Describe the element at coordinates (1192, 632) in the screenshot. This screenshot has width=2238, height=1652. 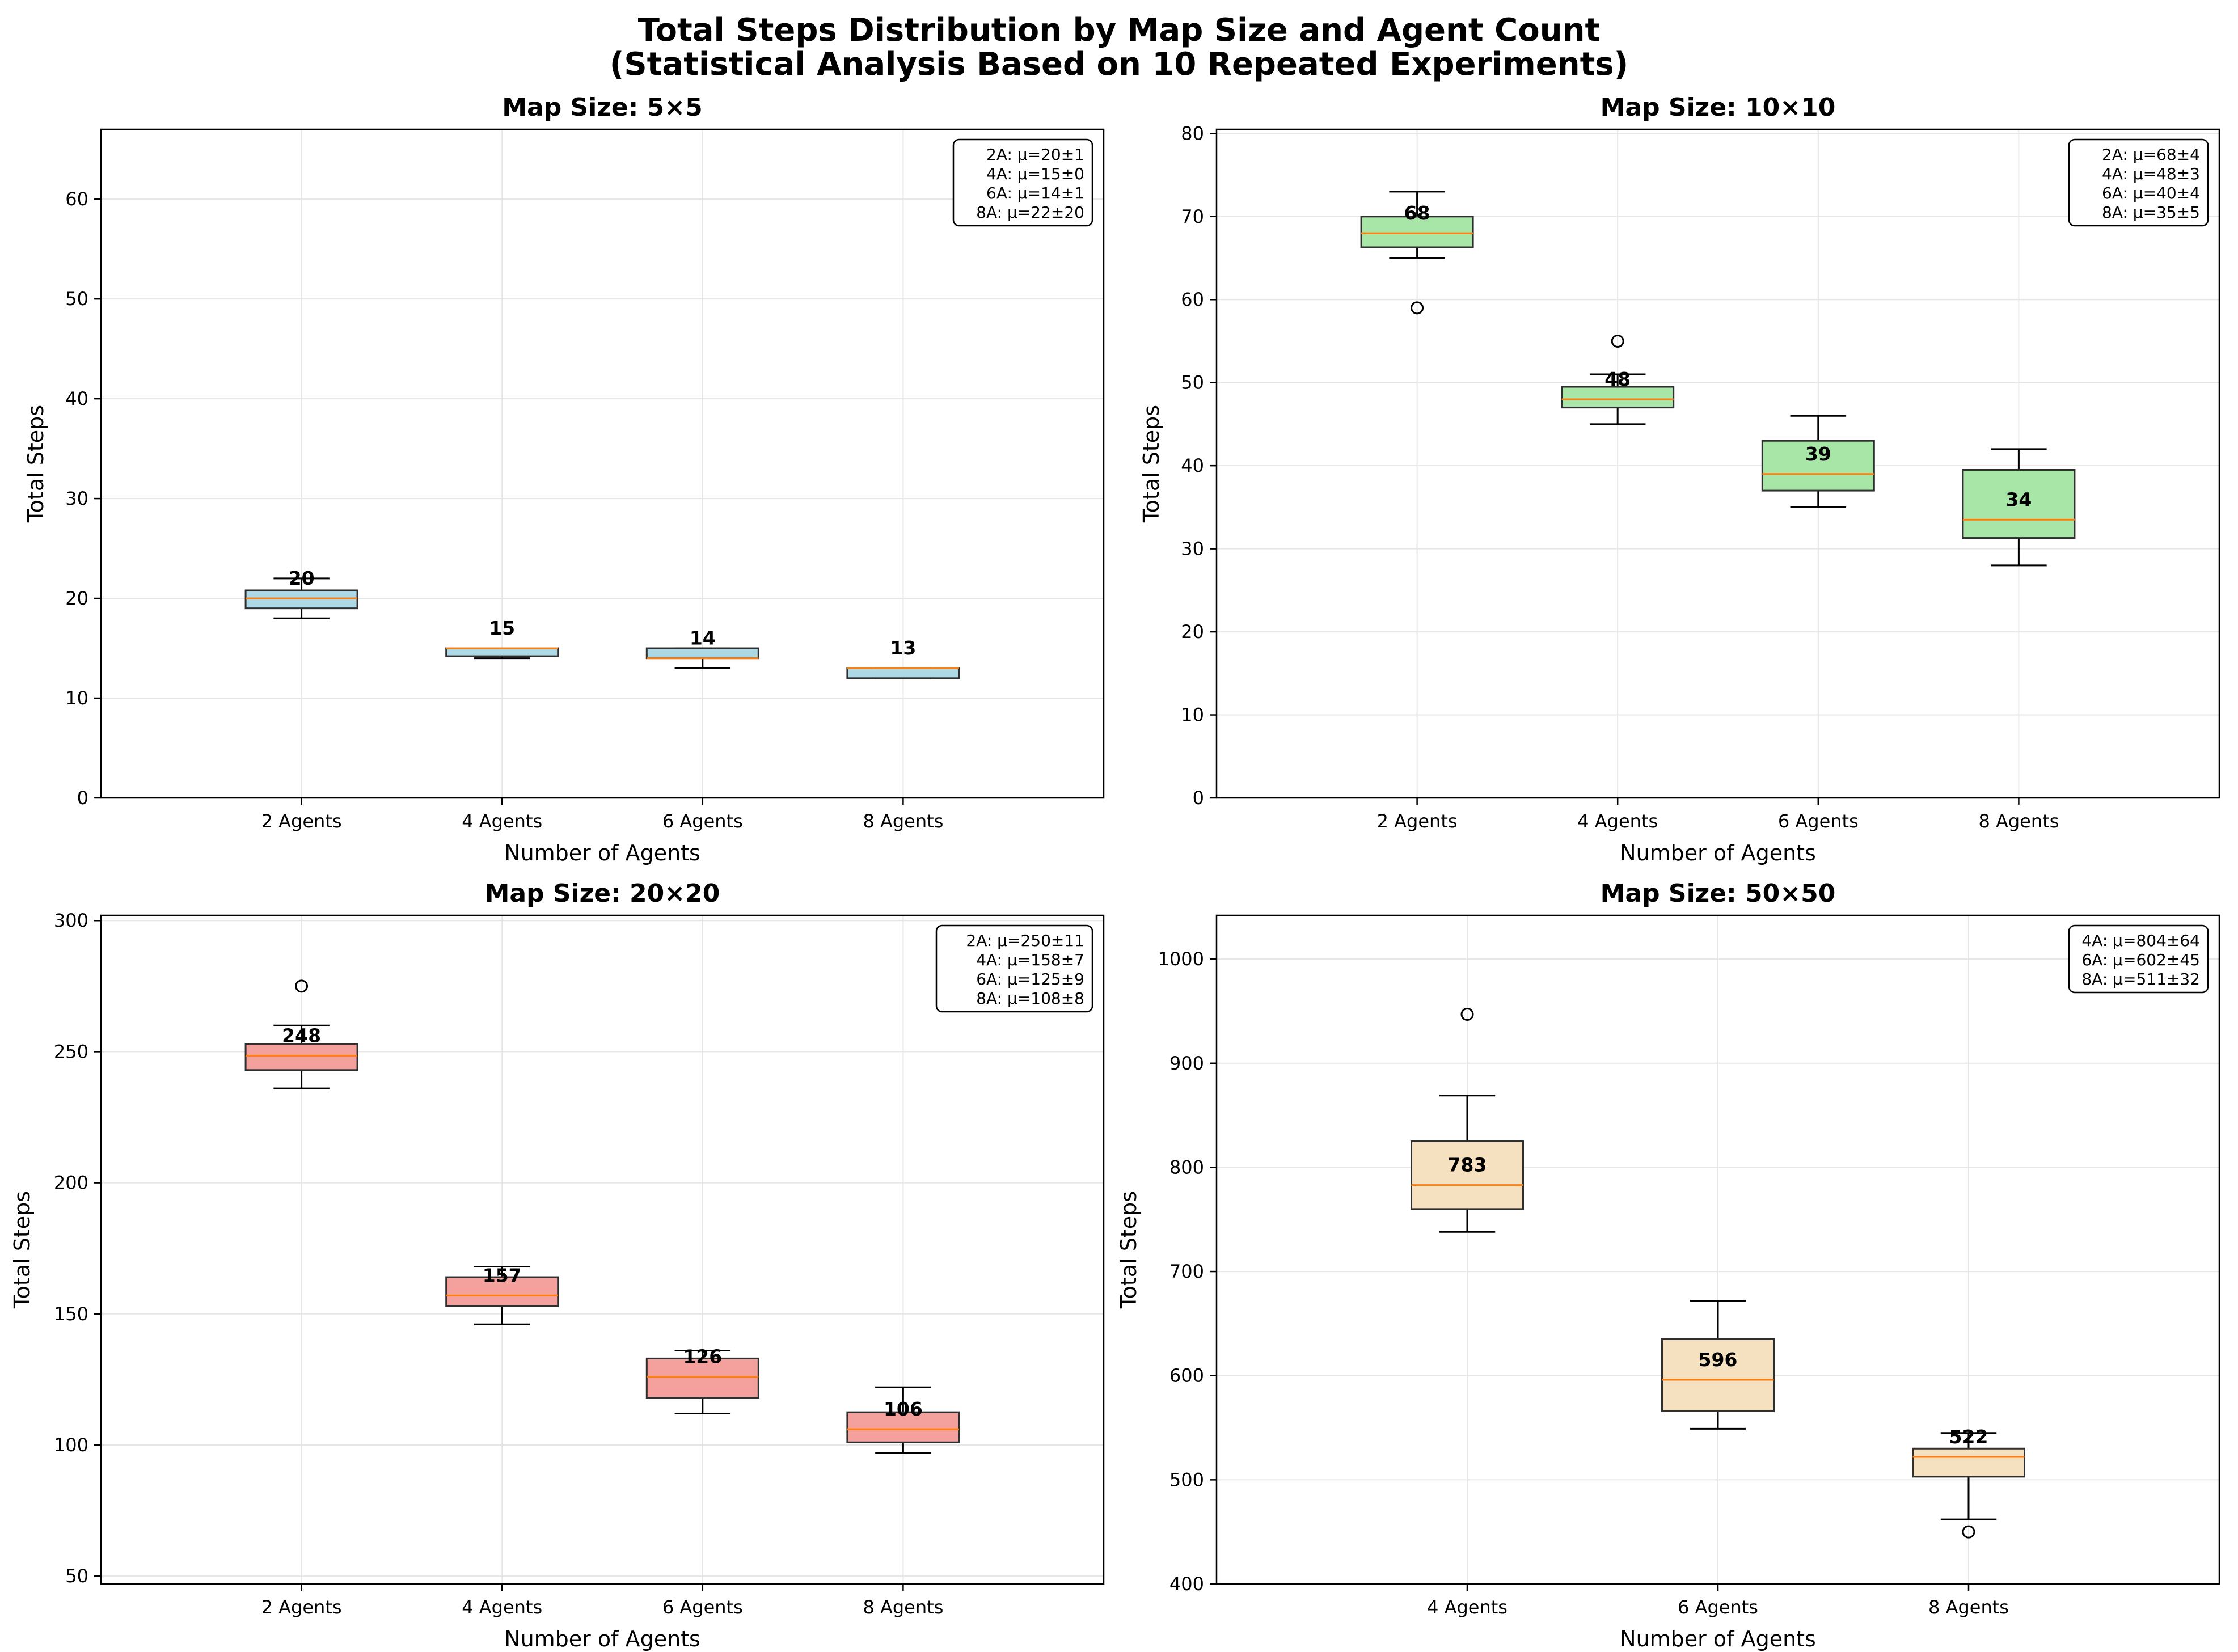
I see `y-tick-label: 20` at that location.